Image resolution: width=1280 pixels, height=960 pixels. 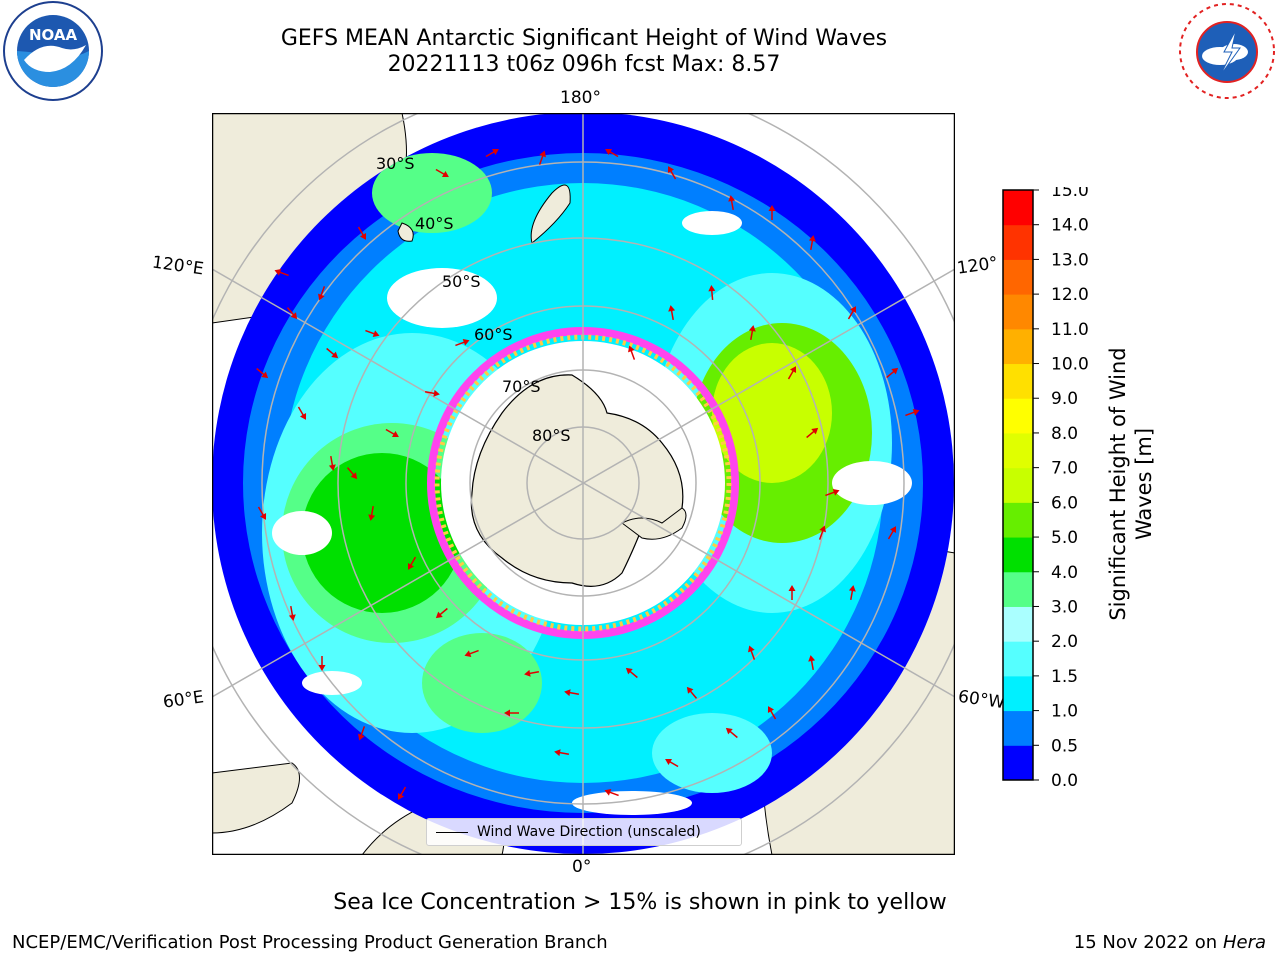 I want to click on colorbar-tick-label: 12.0, so click(x=1070, y=295).